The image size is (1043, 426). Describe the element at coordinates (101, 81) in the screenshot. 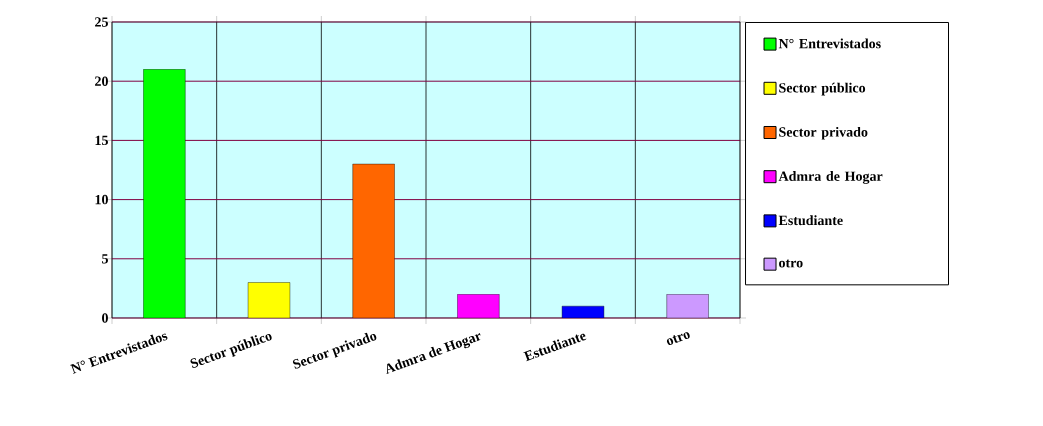

I see `y-tick-label: 20` at that location.